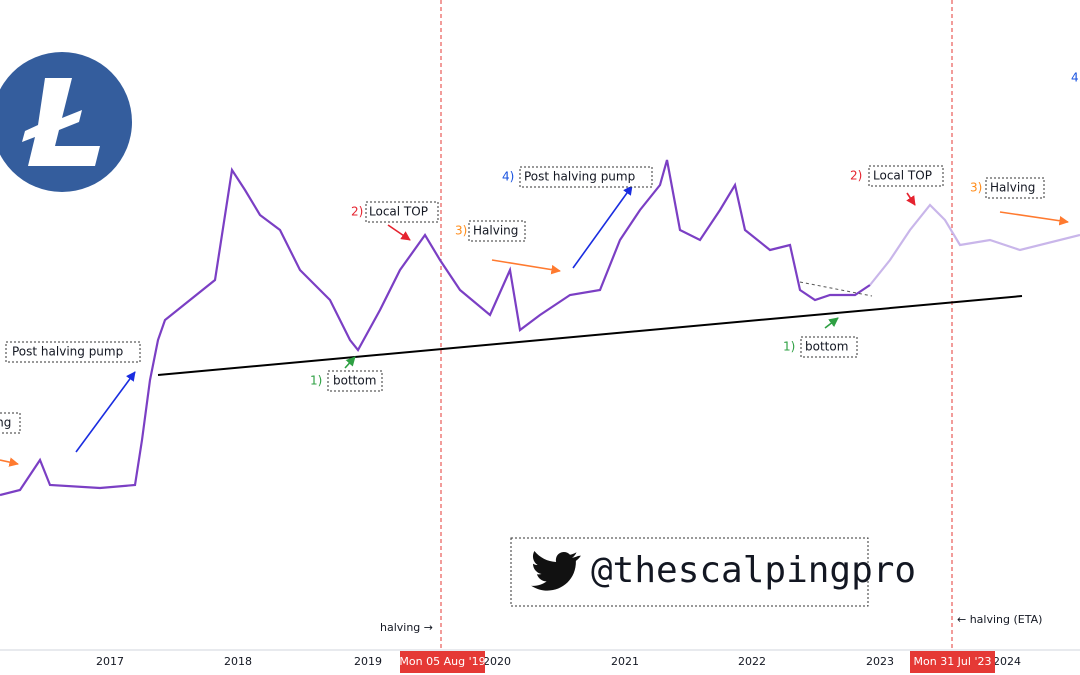  I want to click on halving-note: ← halving (ETA), so click(999, 619).